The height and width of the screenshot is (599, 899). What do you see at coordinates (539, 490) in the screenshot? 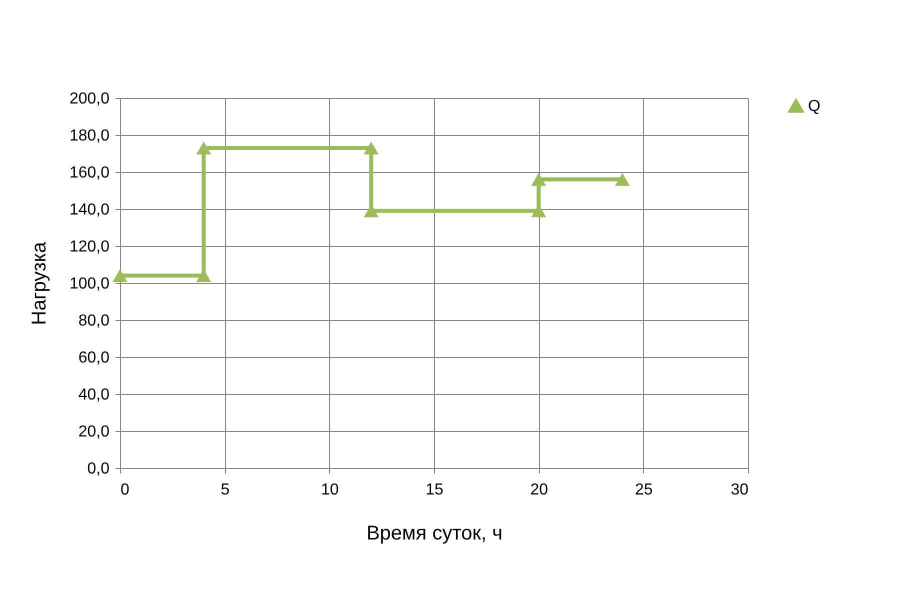
I see `x-tick-label: 20` at bounding box center [539, 490].